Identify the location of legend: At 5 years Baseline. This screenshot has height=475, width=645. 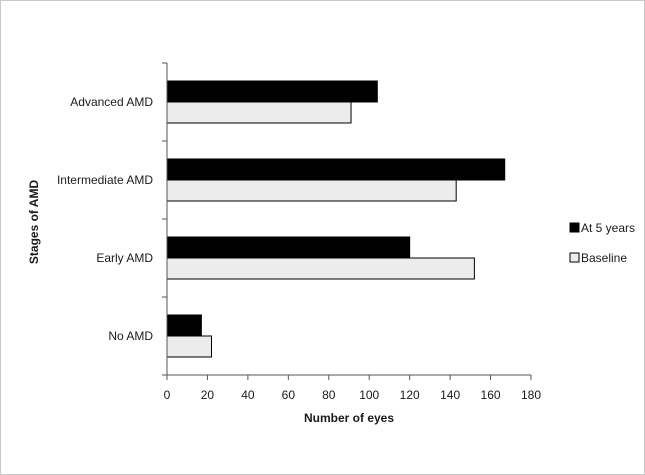
(602, 243).